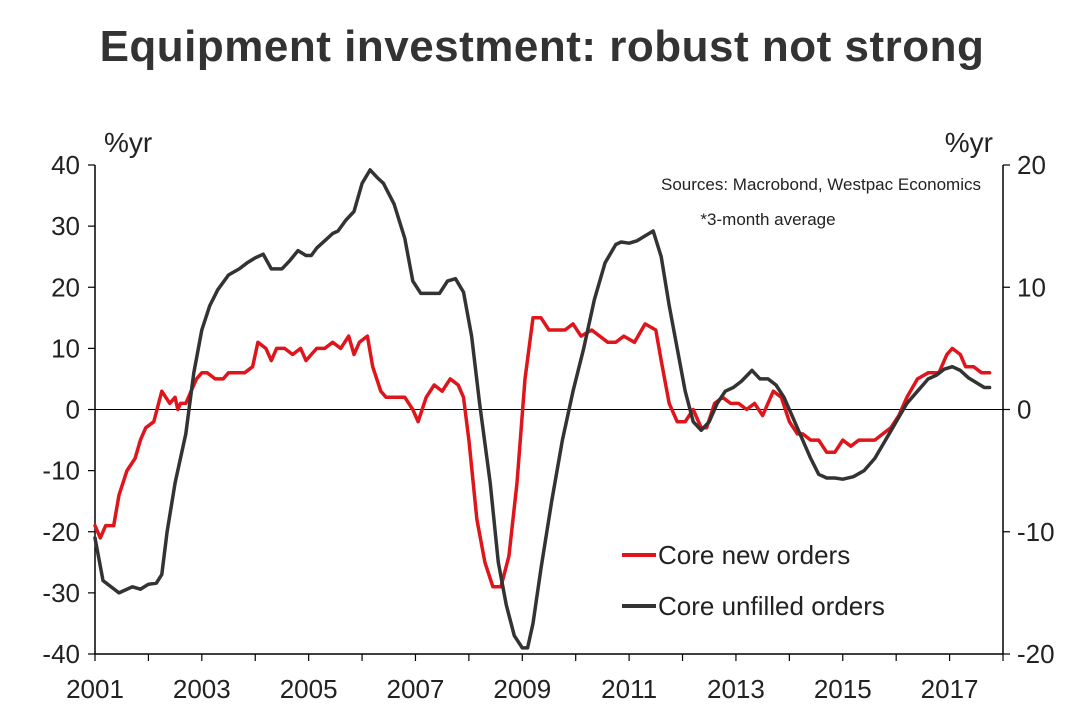  What do you see at coordinates (969, 142) in the screenshot?
I see `right-axis-unit: %yr` at bounding box center [969, 142].